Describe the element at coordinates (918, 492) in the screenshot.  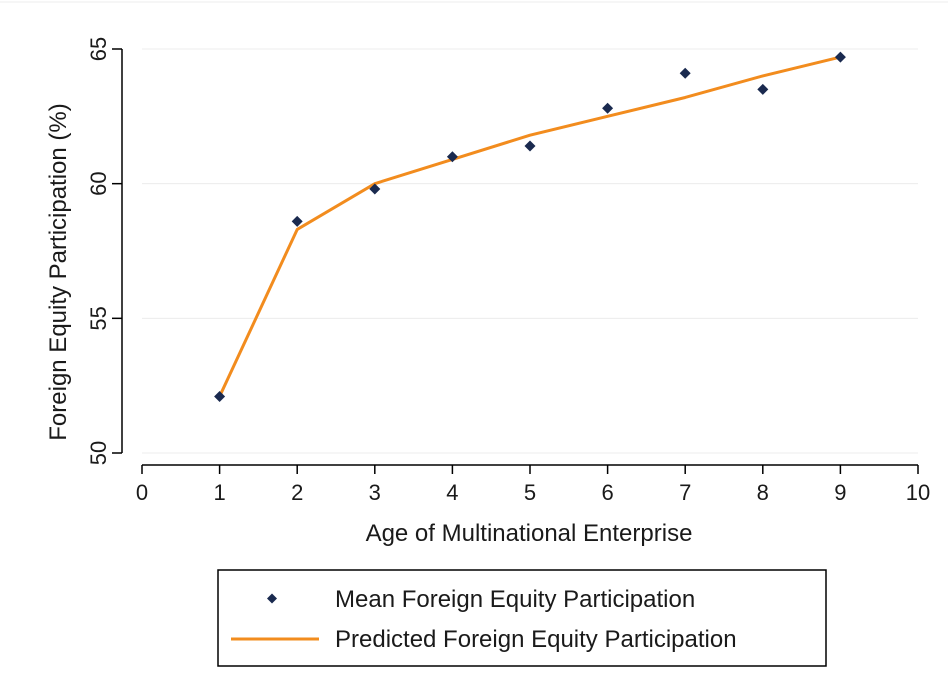
I see `x-tick-label-10: 10` at that location.